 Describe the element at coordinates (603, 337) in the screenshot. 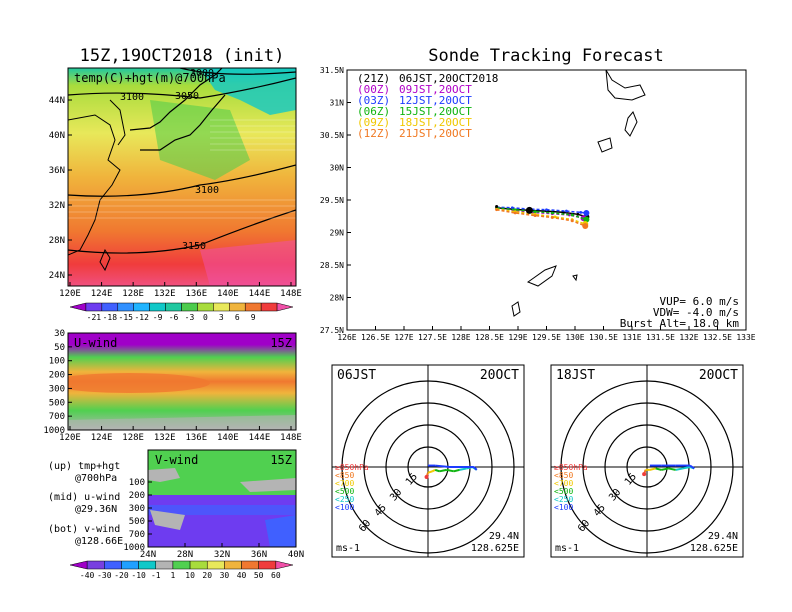

I see `track-x-label: 130.5E` at that location.